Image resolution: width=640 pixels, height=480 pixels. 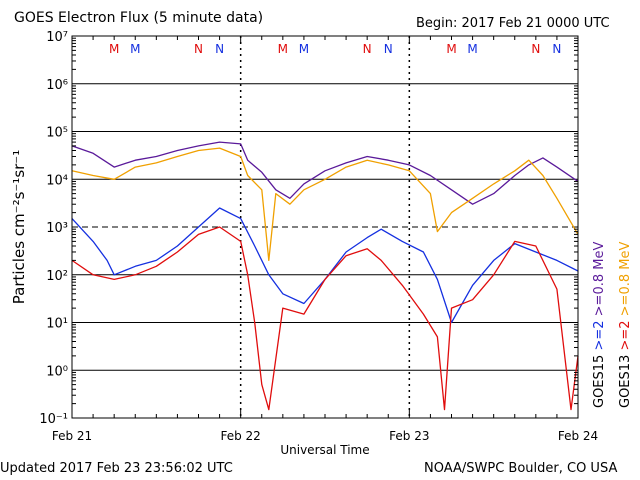 I want to click on updated-time: Updated 2017 Feb 23 23:56:02 UTC, so click(x=116, y=468).